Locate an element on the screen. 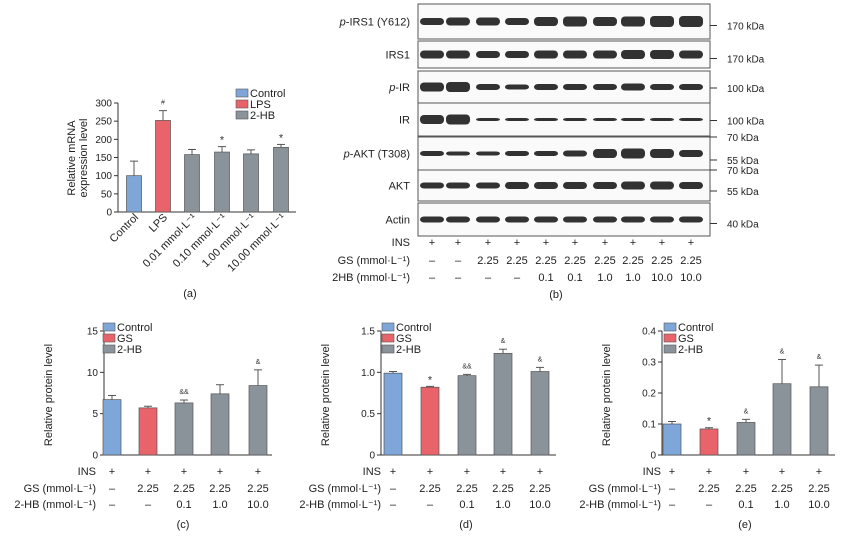 The height and width of the screenshot is (540, 857). kda-marker: 170 kDa is located at coordinates (746, 27).